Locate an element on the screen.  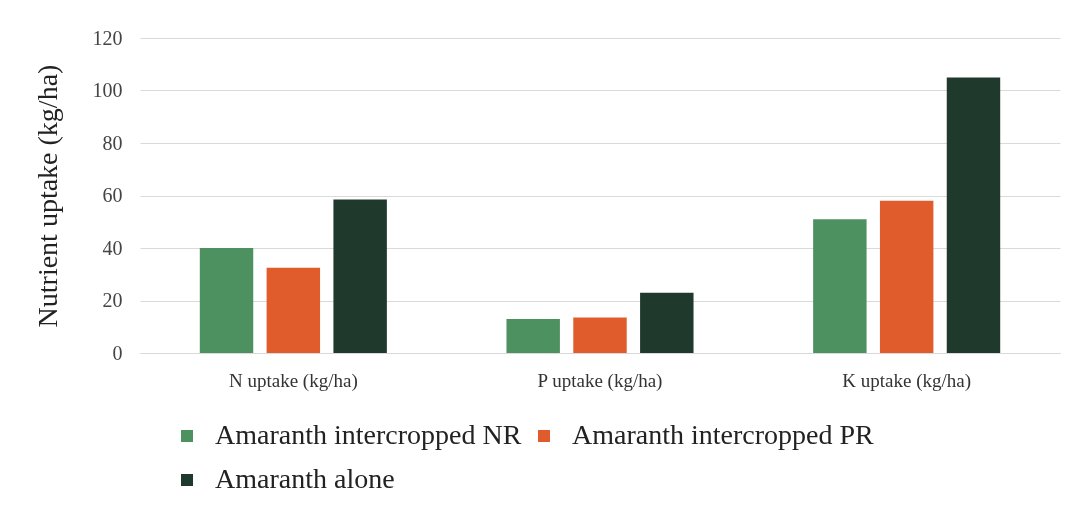
legend-label: Amaranth alone is located at coordinates (305, 478).